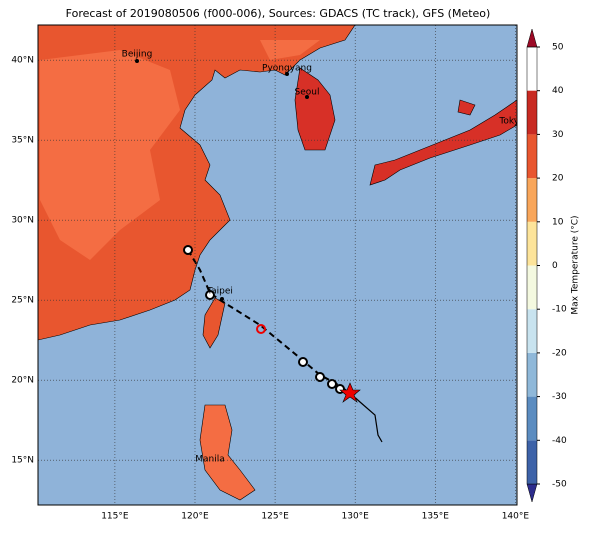 The width and height of the screenshot is (592, 533). I want to click on city-label: Taipei, so click(219, 292).